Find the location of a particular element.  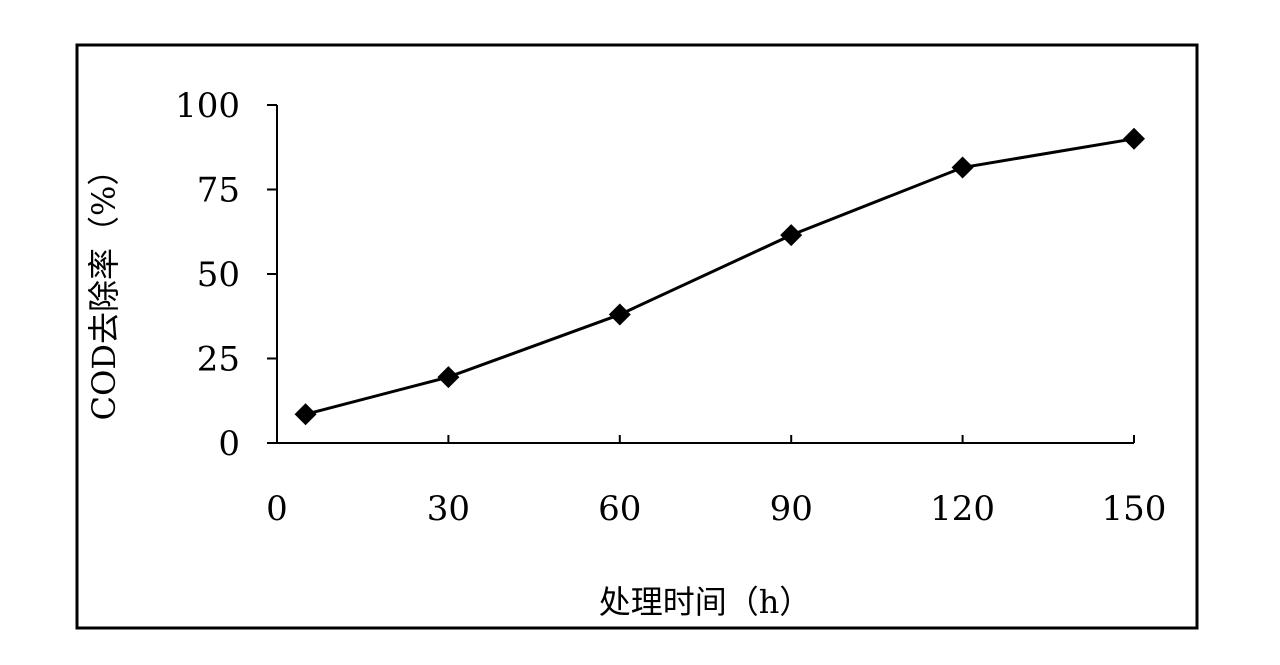

x-axis-ticks: 0 30 60 90 120 150 is located at coordinates (716, 482).